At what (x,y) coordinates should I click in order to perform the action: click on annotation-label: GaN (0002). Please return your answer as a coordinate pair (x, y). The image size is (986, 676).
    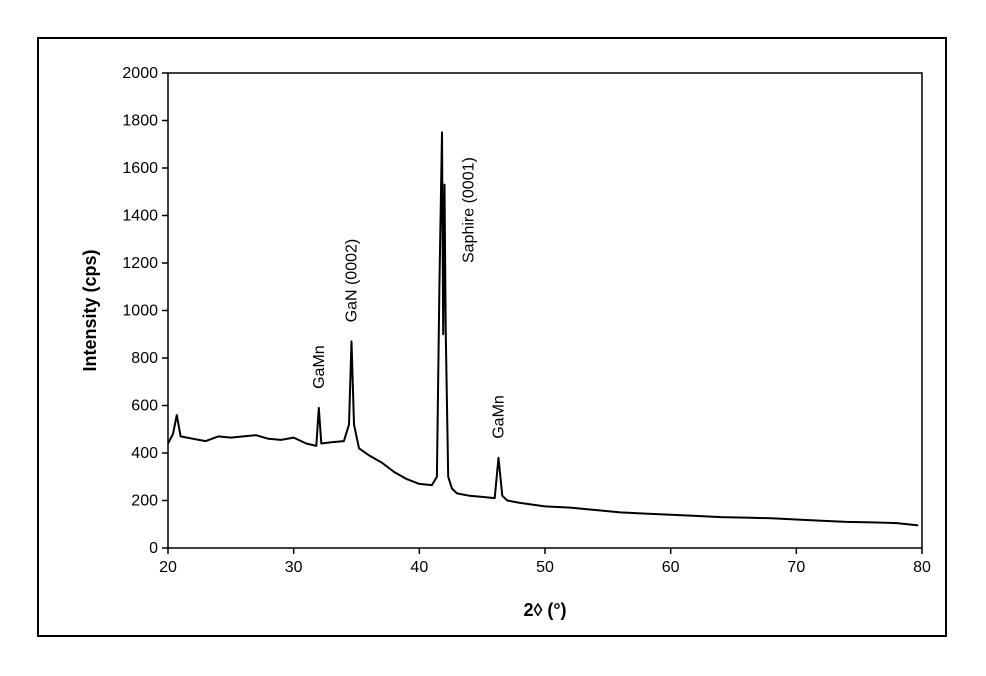
    Looking at the image, I should click on (352, 281).